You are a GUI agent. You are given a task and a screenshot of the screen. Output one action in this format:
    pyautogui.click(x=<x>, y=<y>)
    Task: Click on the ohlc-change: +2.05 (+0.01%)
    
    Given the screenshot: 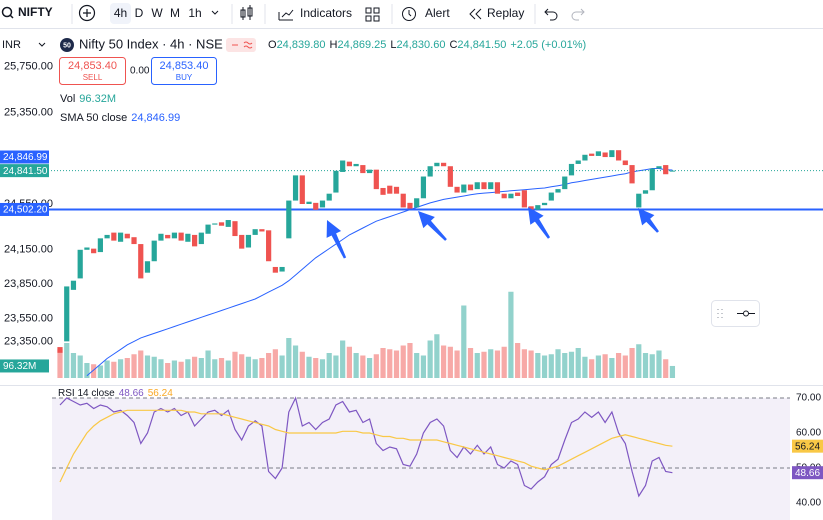 What is the action you would take?
    pyautogui.click(x=548, y=45)
    